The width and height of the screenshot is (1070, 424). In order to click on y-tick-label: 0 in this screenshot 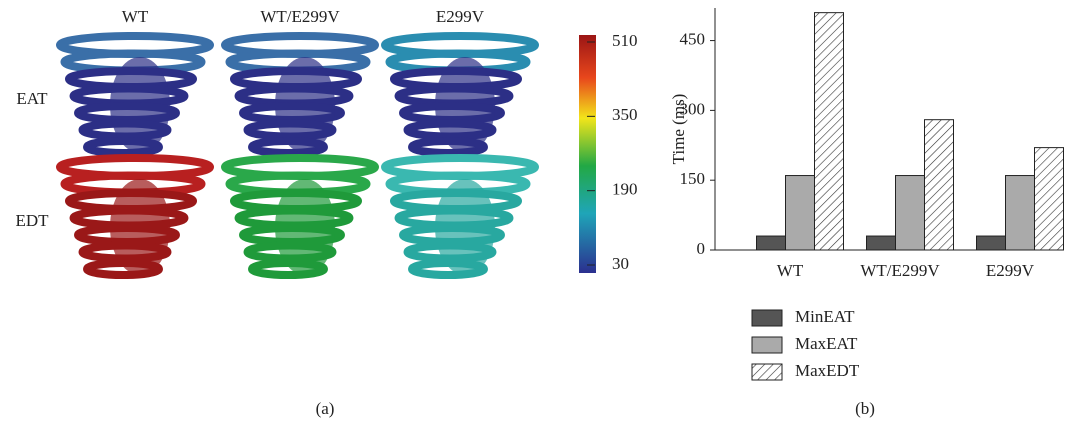, I will do `click(701, 248)`.